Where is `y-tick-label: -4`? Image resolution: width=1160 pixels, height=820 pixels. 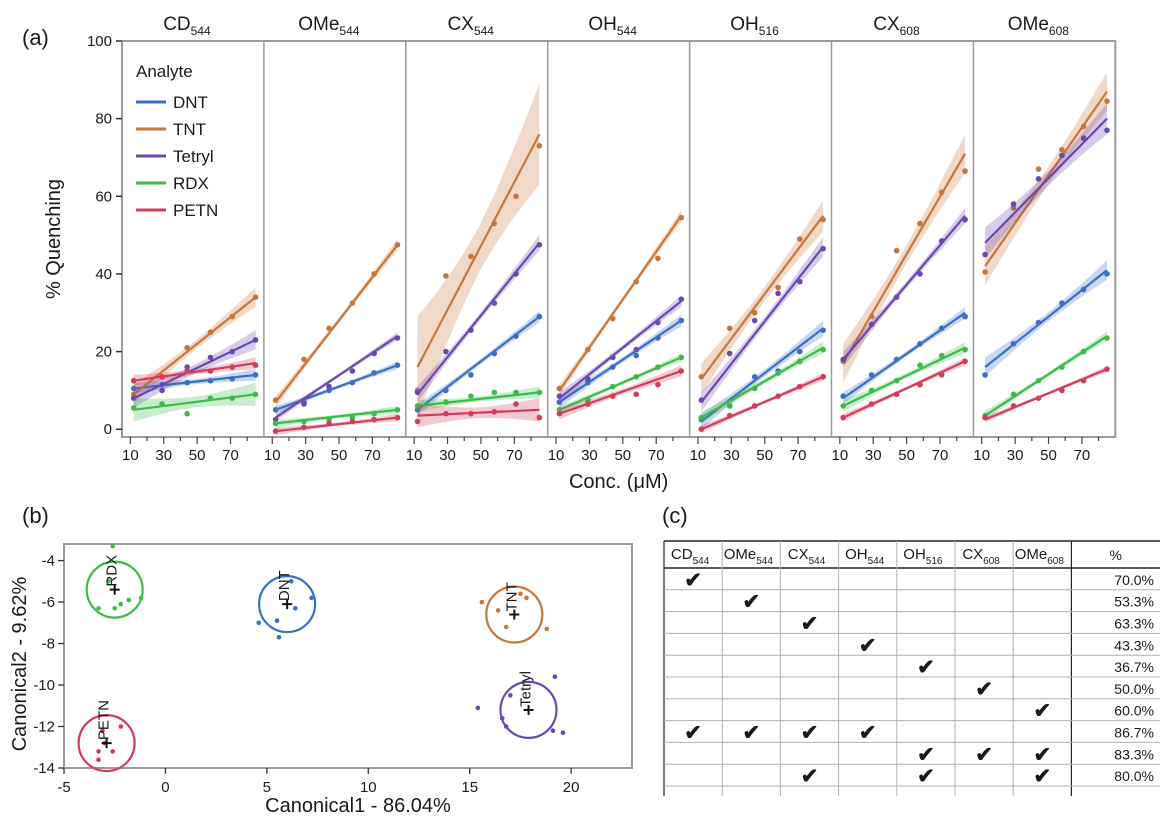 y-tick-label: -4 is located at coordinates (48, 561).